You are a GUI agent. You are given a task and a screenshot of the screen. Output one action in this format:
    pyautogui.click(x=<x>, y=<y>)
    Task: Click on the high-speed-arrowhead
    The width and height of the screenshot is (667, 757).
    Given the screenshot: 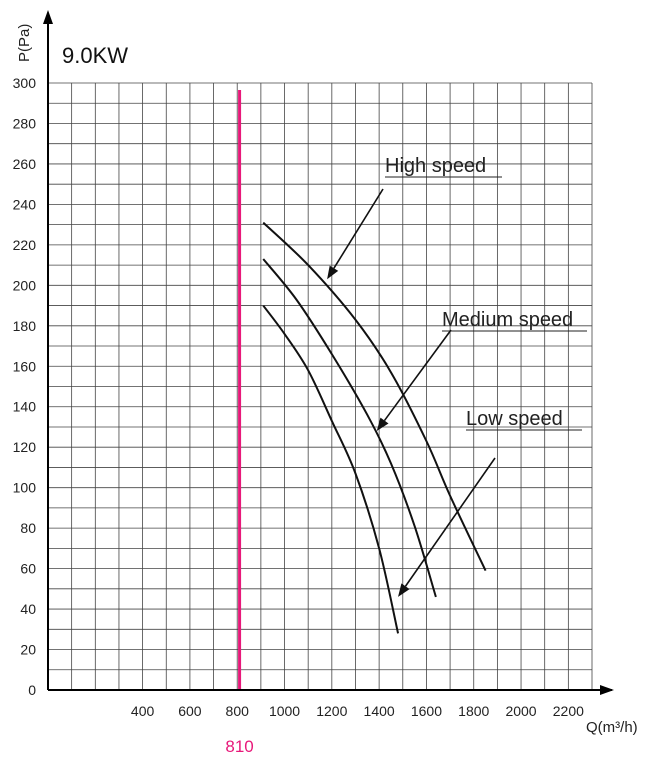 What is the action you would take?
    pyautogui.click(x=333, y=272)
    